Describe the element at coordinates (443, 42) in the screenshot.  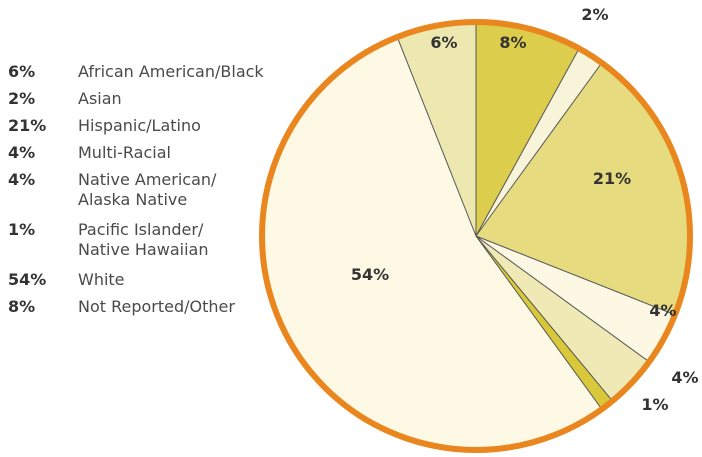
I see `data-label-african-american-black: 6%` at that location.